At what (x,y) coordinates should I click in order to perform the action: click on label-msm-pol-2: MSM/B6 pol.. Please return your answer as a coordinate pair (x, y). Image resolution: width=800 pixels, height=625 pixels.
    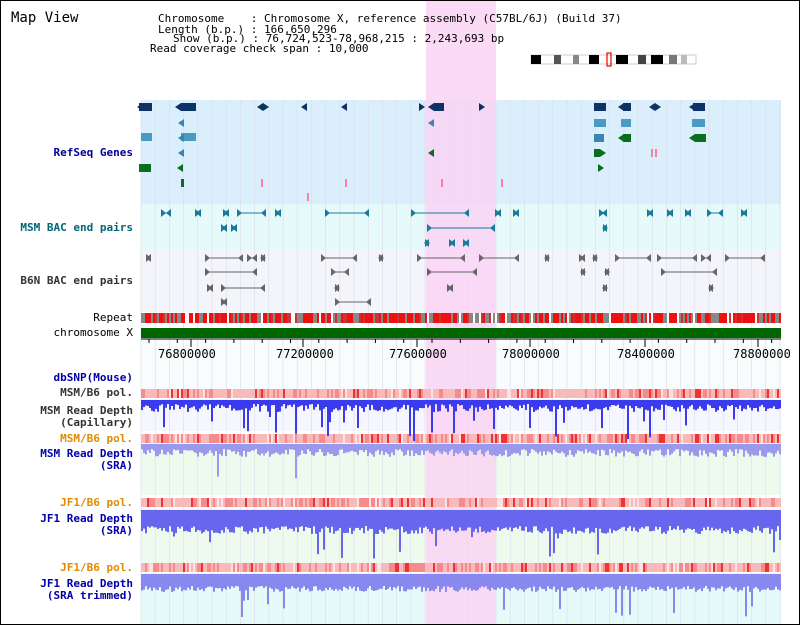
    Looking at the image, I should click on (96, 438).